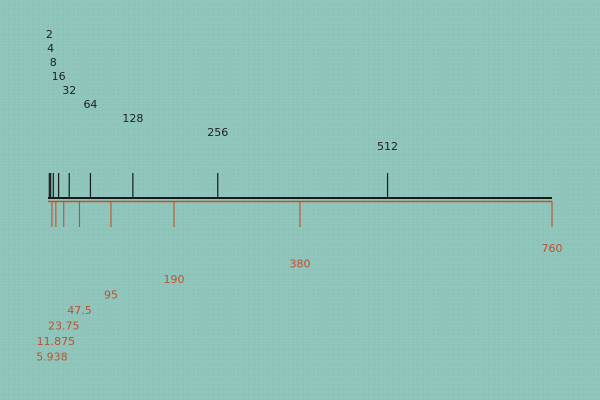 The width and height of the screenshot is (600, 400). I want to click on upper-label-512: 512, so click(387, 146).